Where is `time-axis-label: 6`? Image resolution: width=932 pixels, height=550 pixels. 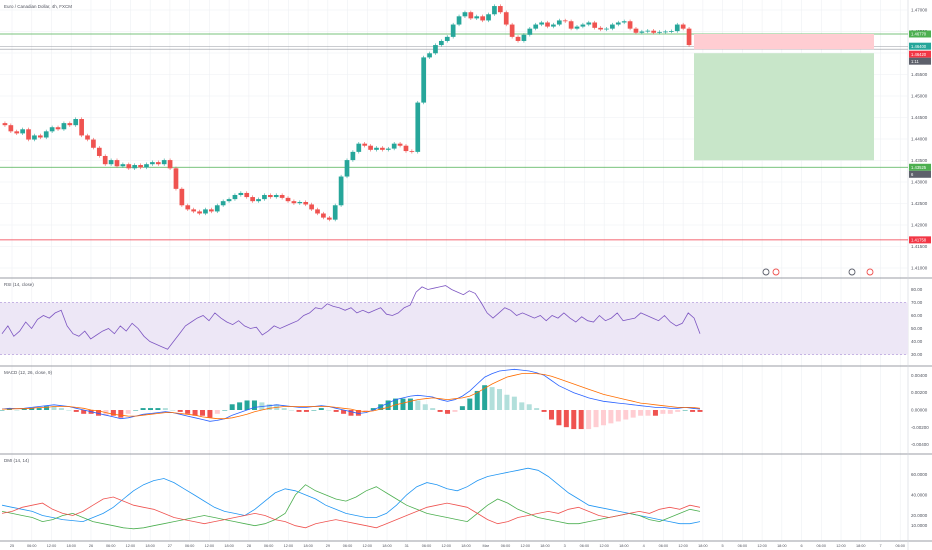
time-axis-label: 6 is located at coordinates (802, 546).